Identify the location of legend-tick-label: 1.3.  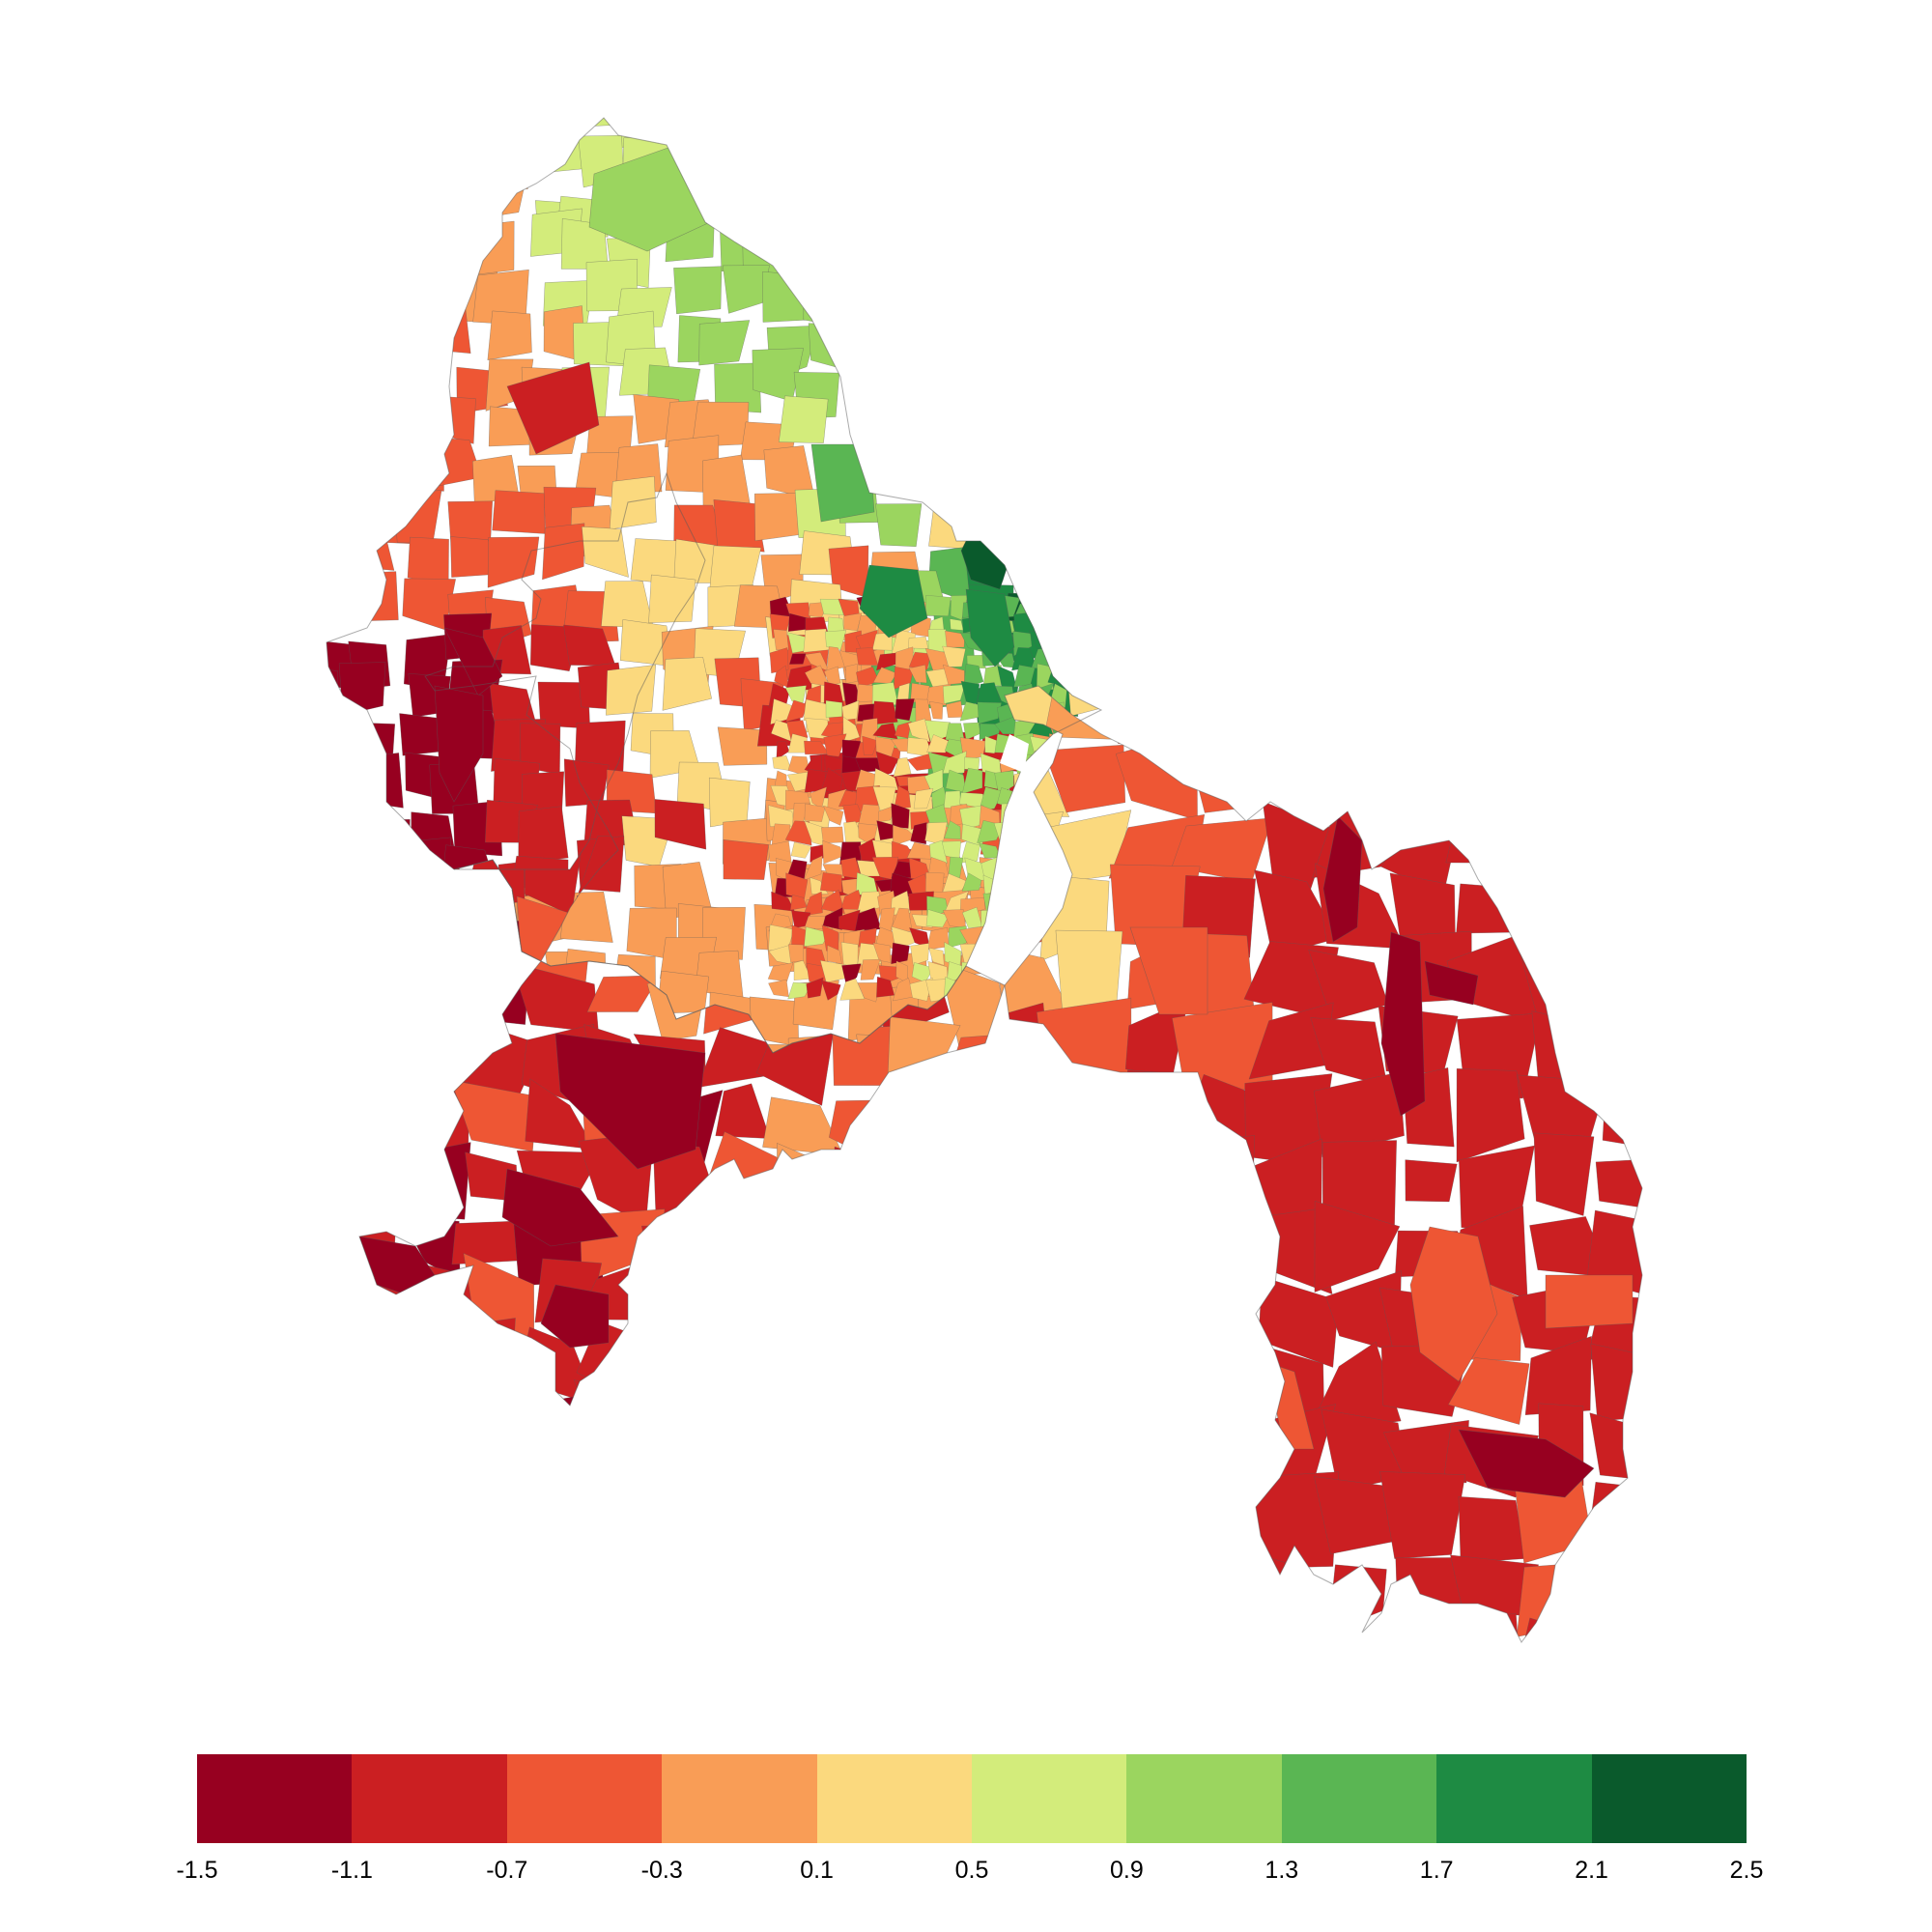
(1281, 1870).